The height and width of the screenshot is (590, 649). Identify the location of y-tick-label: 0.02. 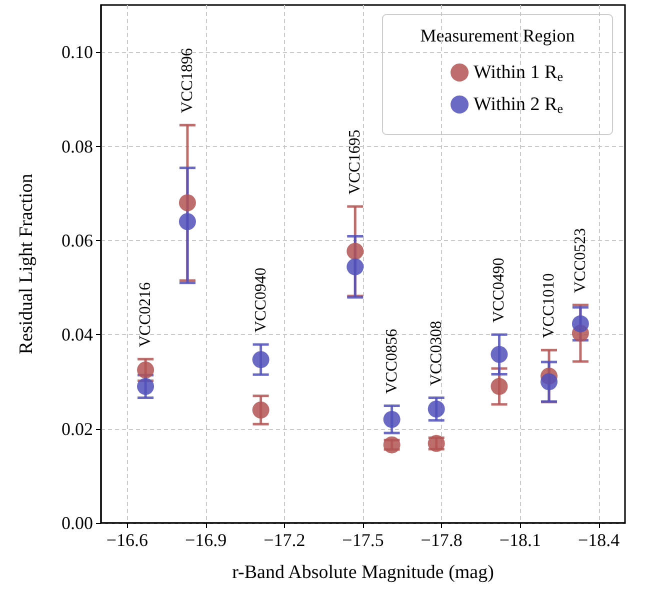
(77, 428).